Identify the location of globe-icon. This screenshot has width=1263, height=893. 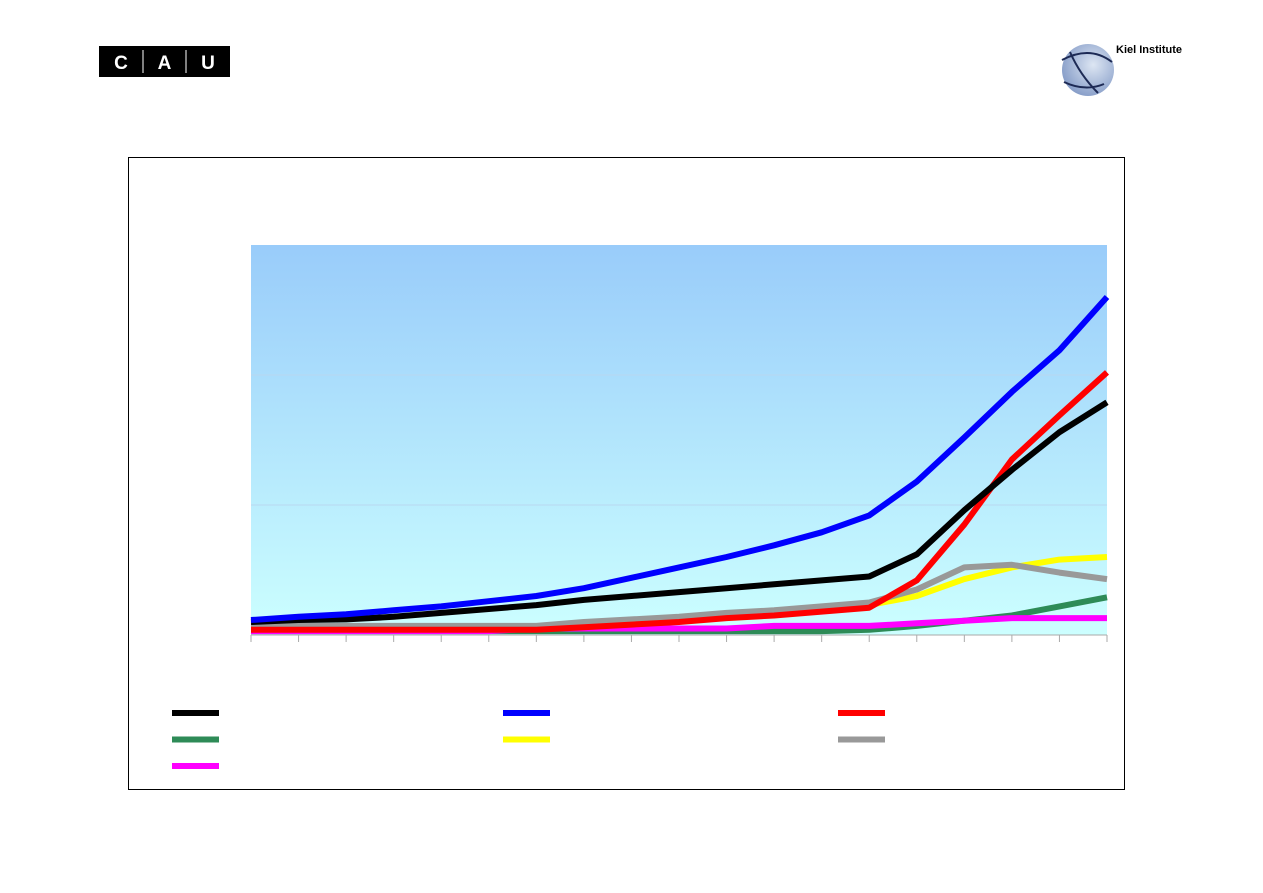
(1088, 70).